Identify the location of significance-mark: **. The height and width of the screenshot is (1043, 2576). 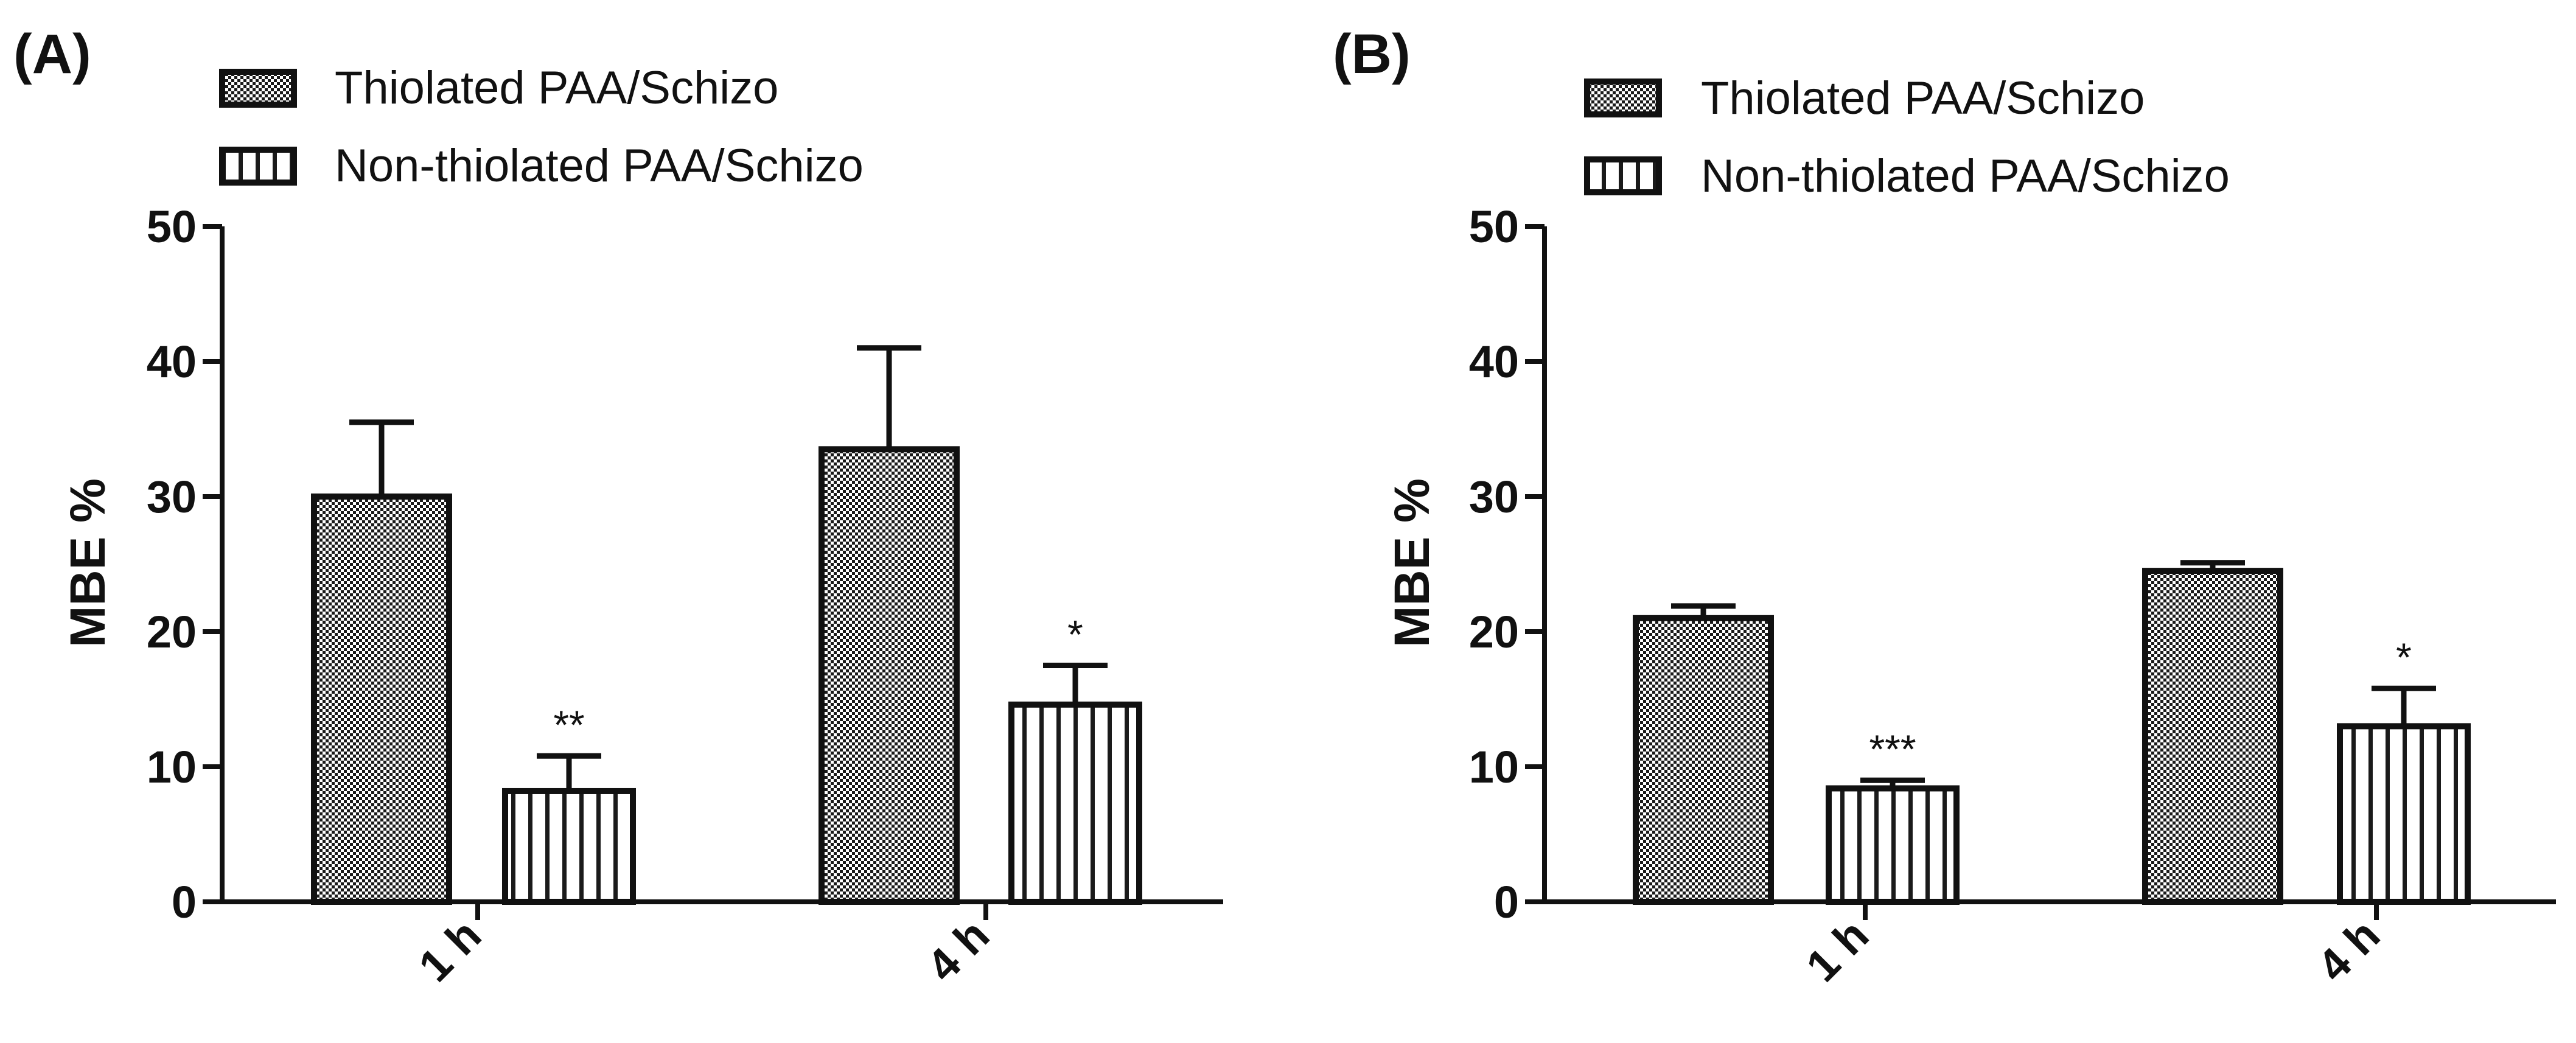
(568, 724).